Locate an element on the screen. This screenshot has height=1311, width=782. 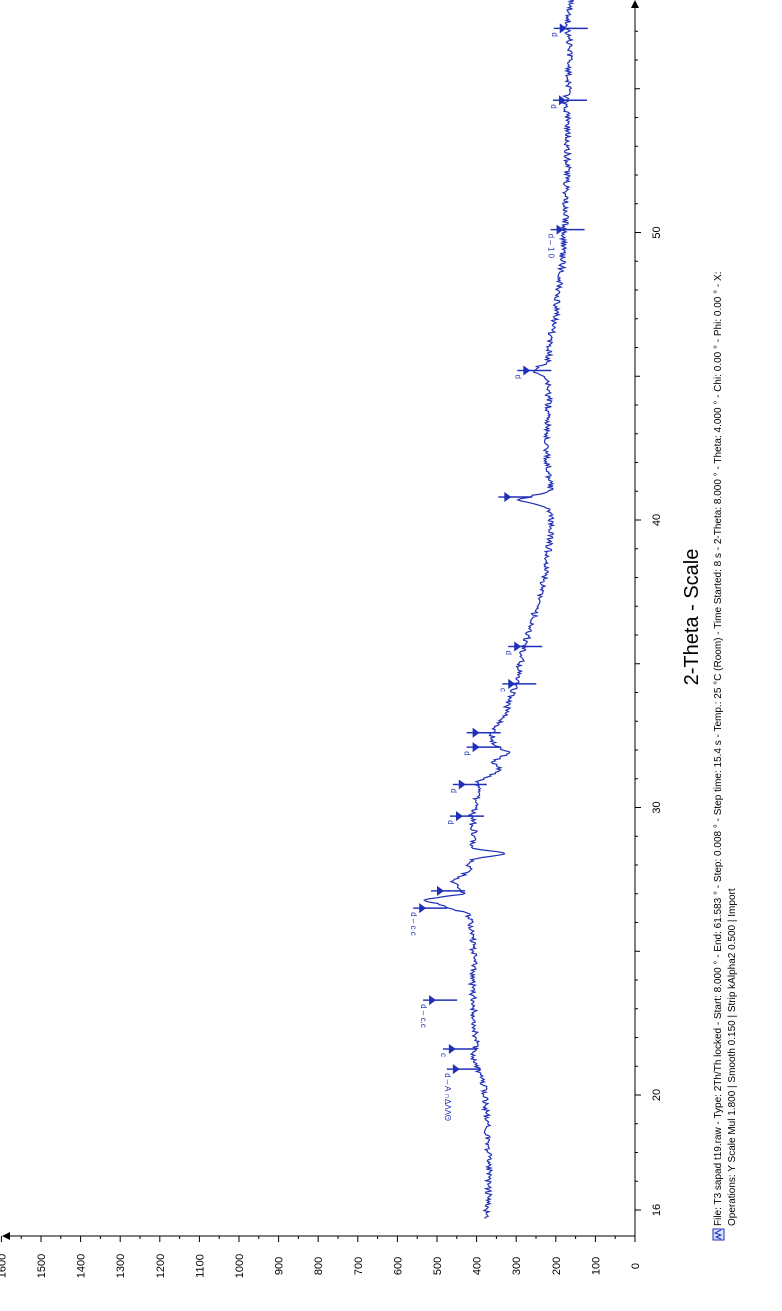
y-tick-label: 900 is located at coordinates (280, 1266).